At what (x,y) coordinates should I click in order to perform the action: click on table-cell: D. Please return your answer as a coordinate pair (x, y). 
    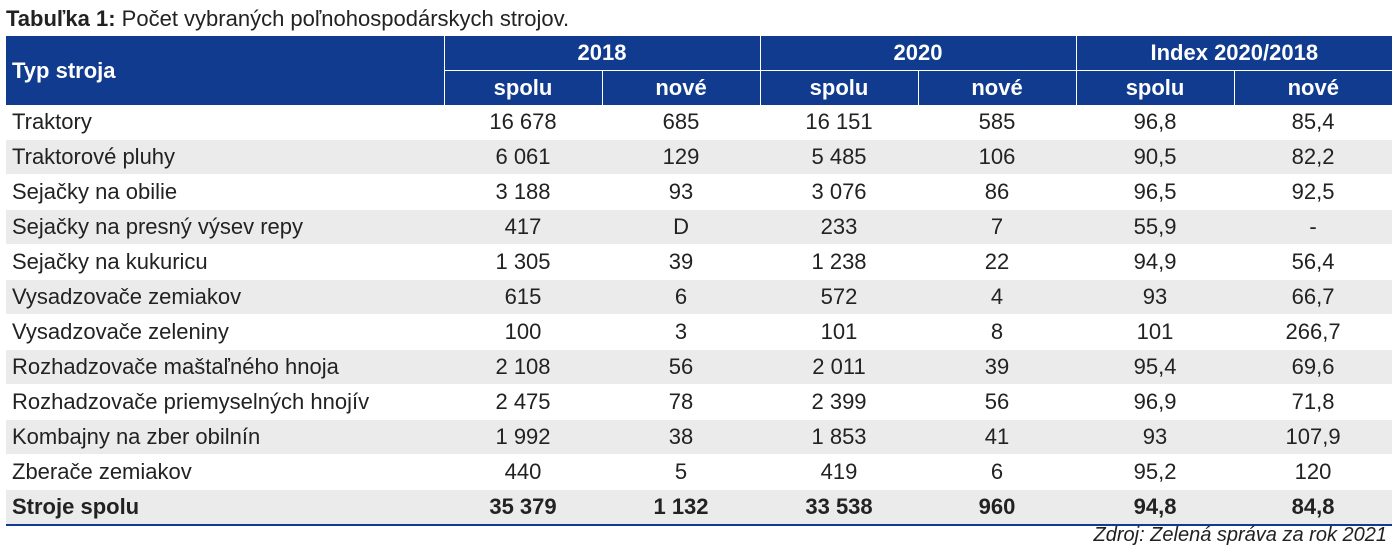
    Looking at the image, I should click on (681, 227).